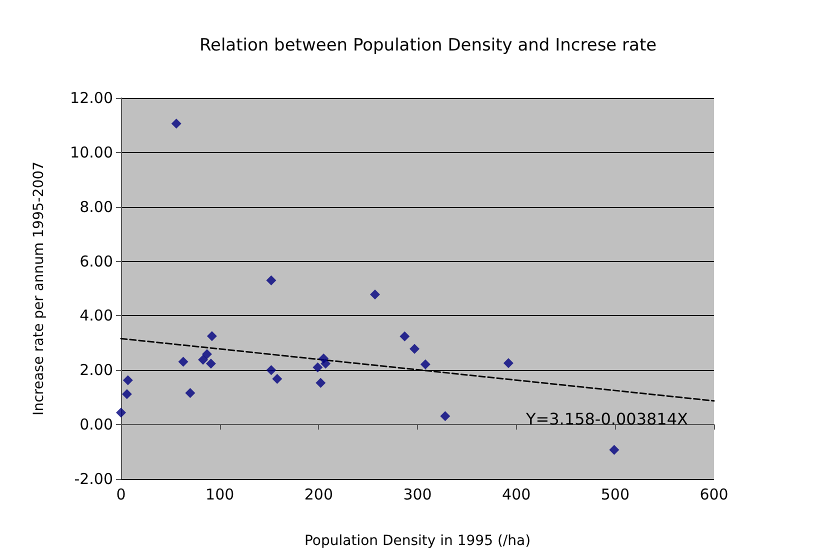 The height and width of the screenshot is (553, 821). What do you see at coordinates (606, 419) in the screenshot?
I see `annotation: Y=3.158-0.003814X` at bounding box center [606, 419].